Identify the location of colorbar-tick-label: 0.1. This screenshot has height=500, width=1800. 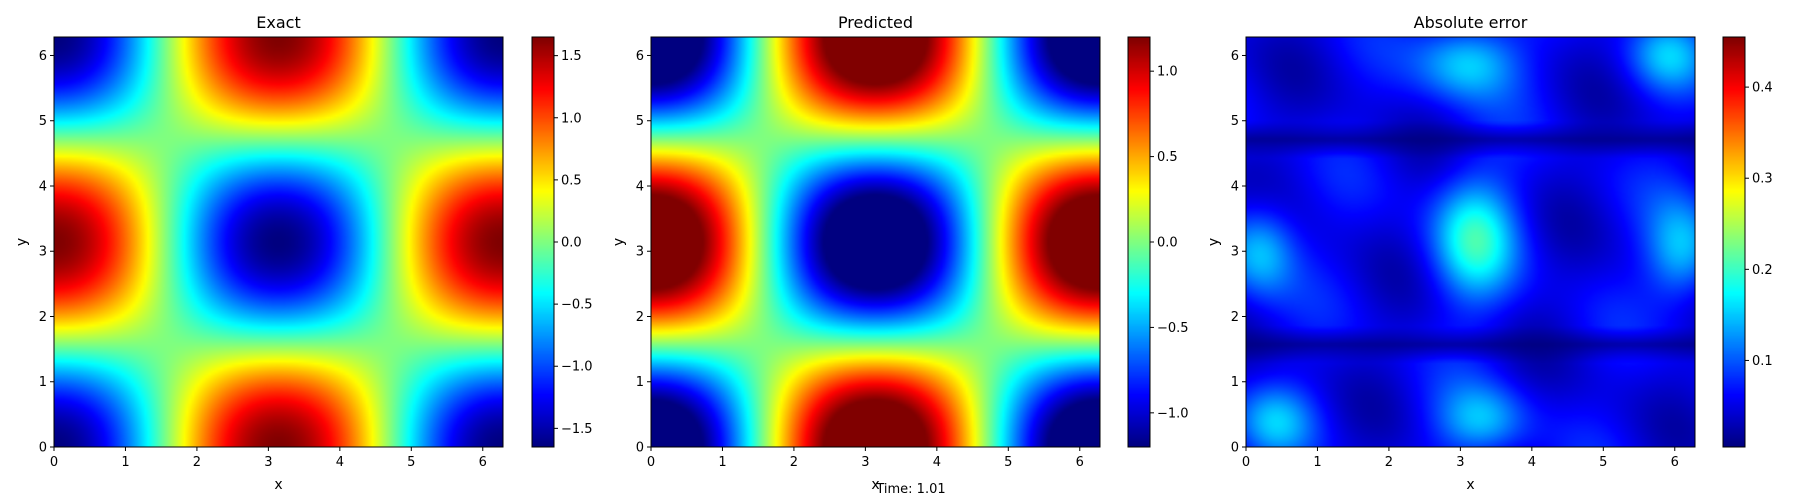
(1762, 361).